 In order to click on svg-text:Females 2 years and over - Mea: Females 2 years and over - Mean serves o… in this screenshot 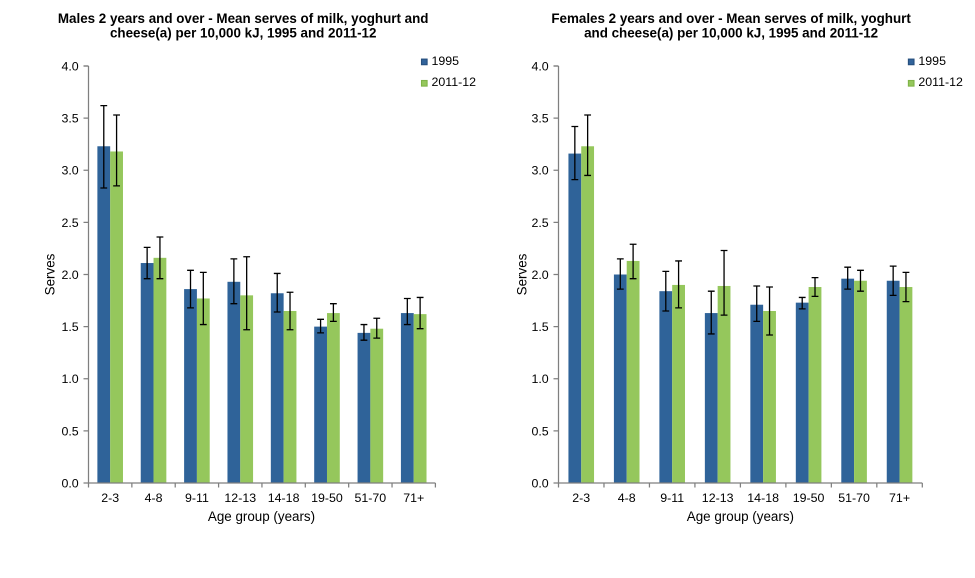, I will do `click(731, 18)`.